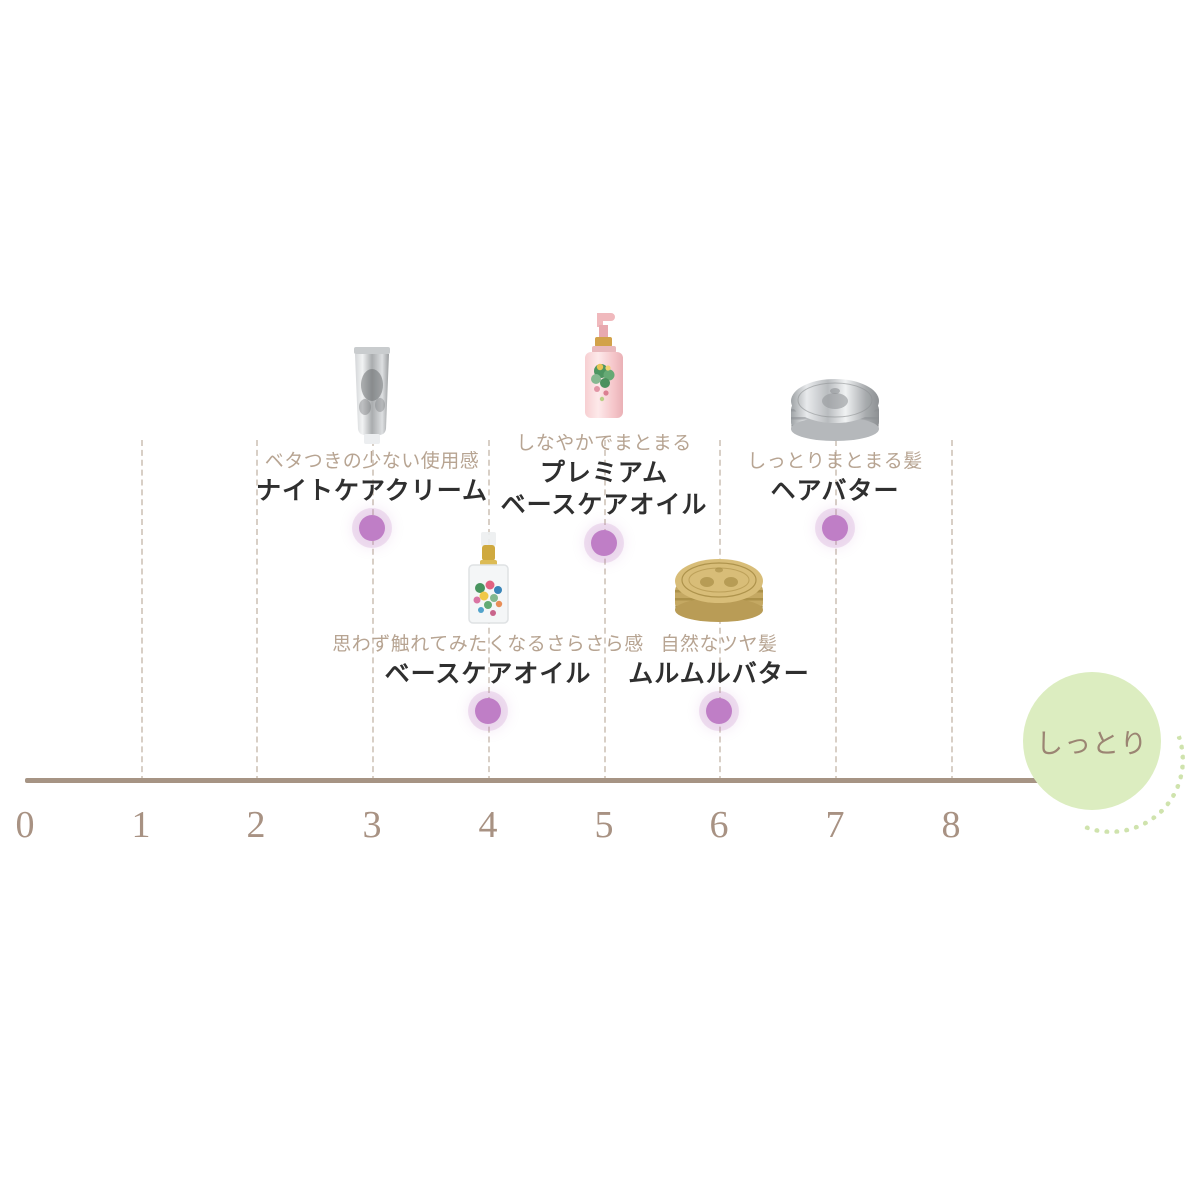  I want to click on data-point-sub-label: しなやかでまとまる, so click(604, 443).